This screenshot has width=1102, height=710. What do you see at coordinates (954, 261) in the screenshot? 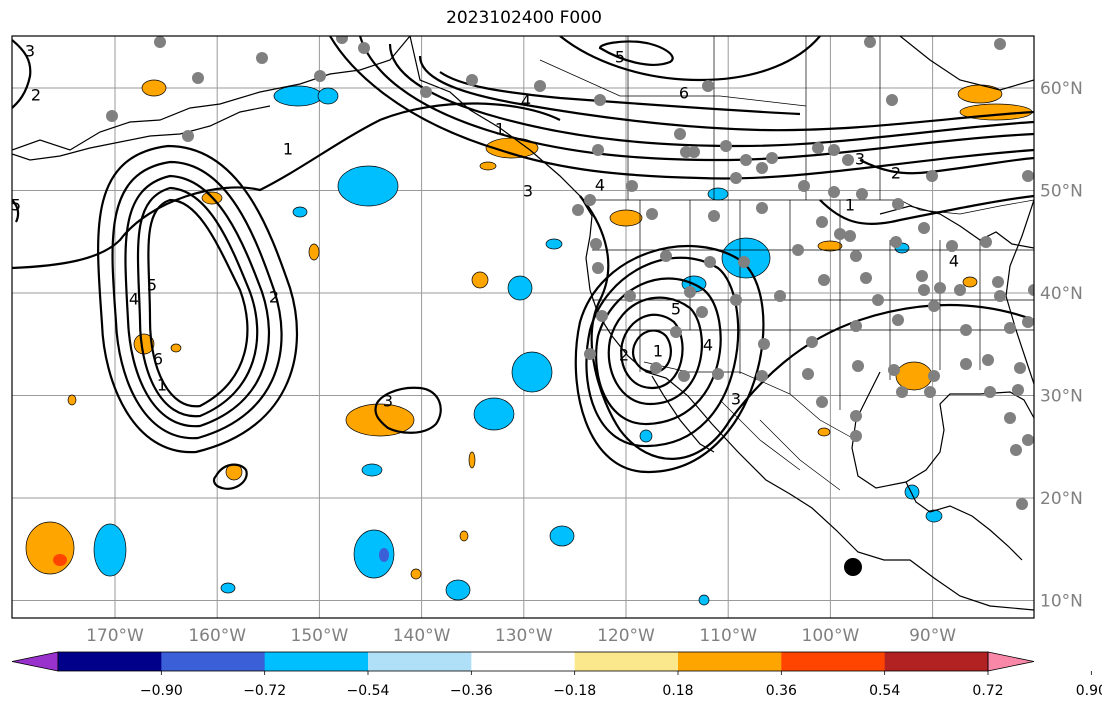
I see `contour-label: 4` at bounding box center [954, 261].